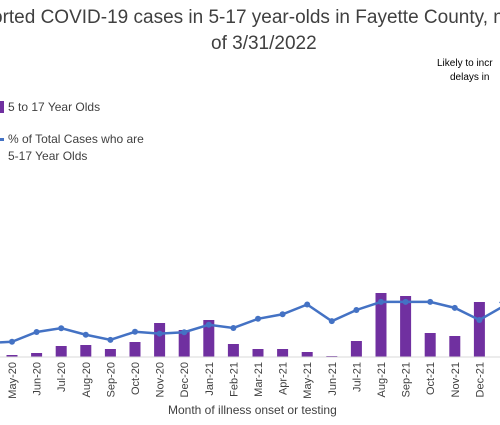  I want to click on x-tick-Jul-20: Jul-20, so click(62, 377).